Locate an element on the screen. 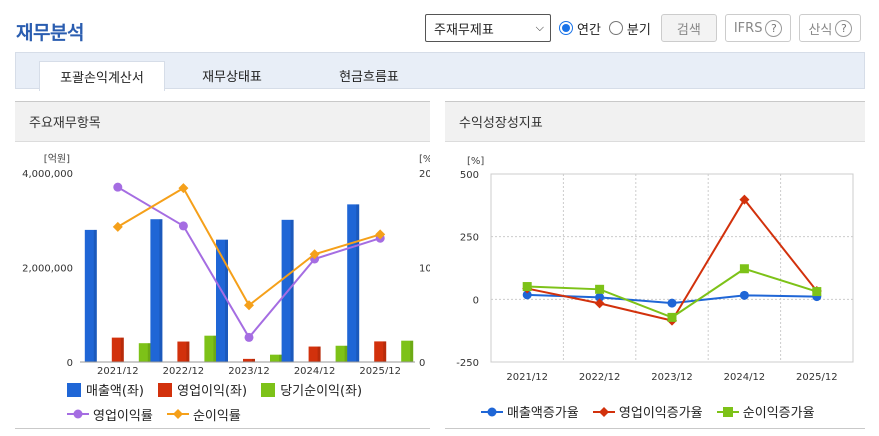 This screenshot has height=436, width=879. tab-balance-sheet: 재무상태표 is located at coordinates (232, 75).